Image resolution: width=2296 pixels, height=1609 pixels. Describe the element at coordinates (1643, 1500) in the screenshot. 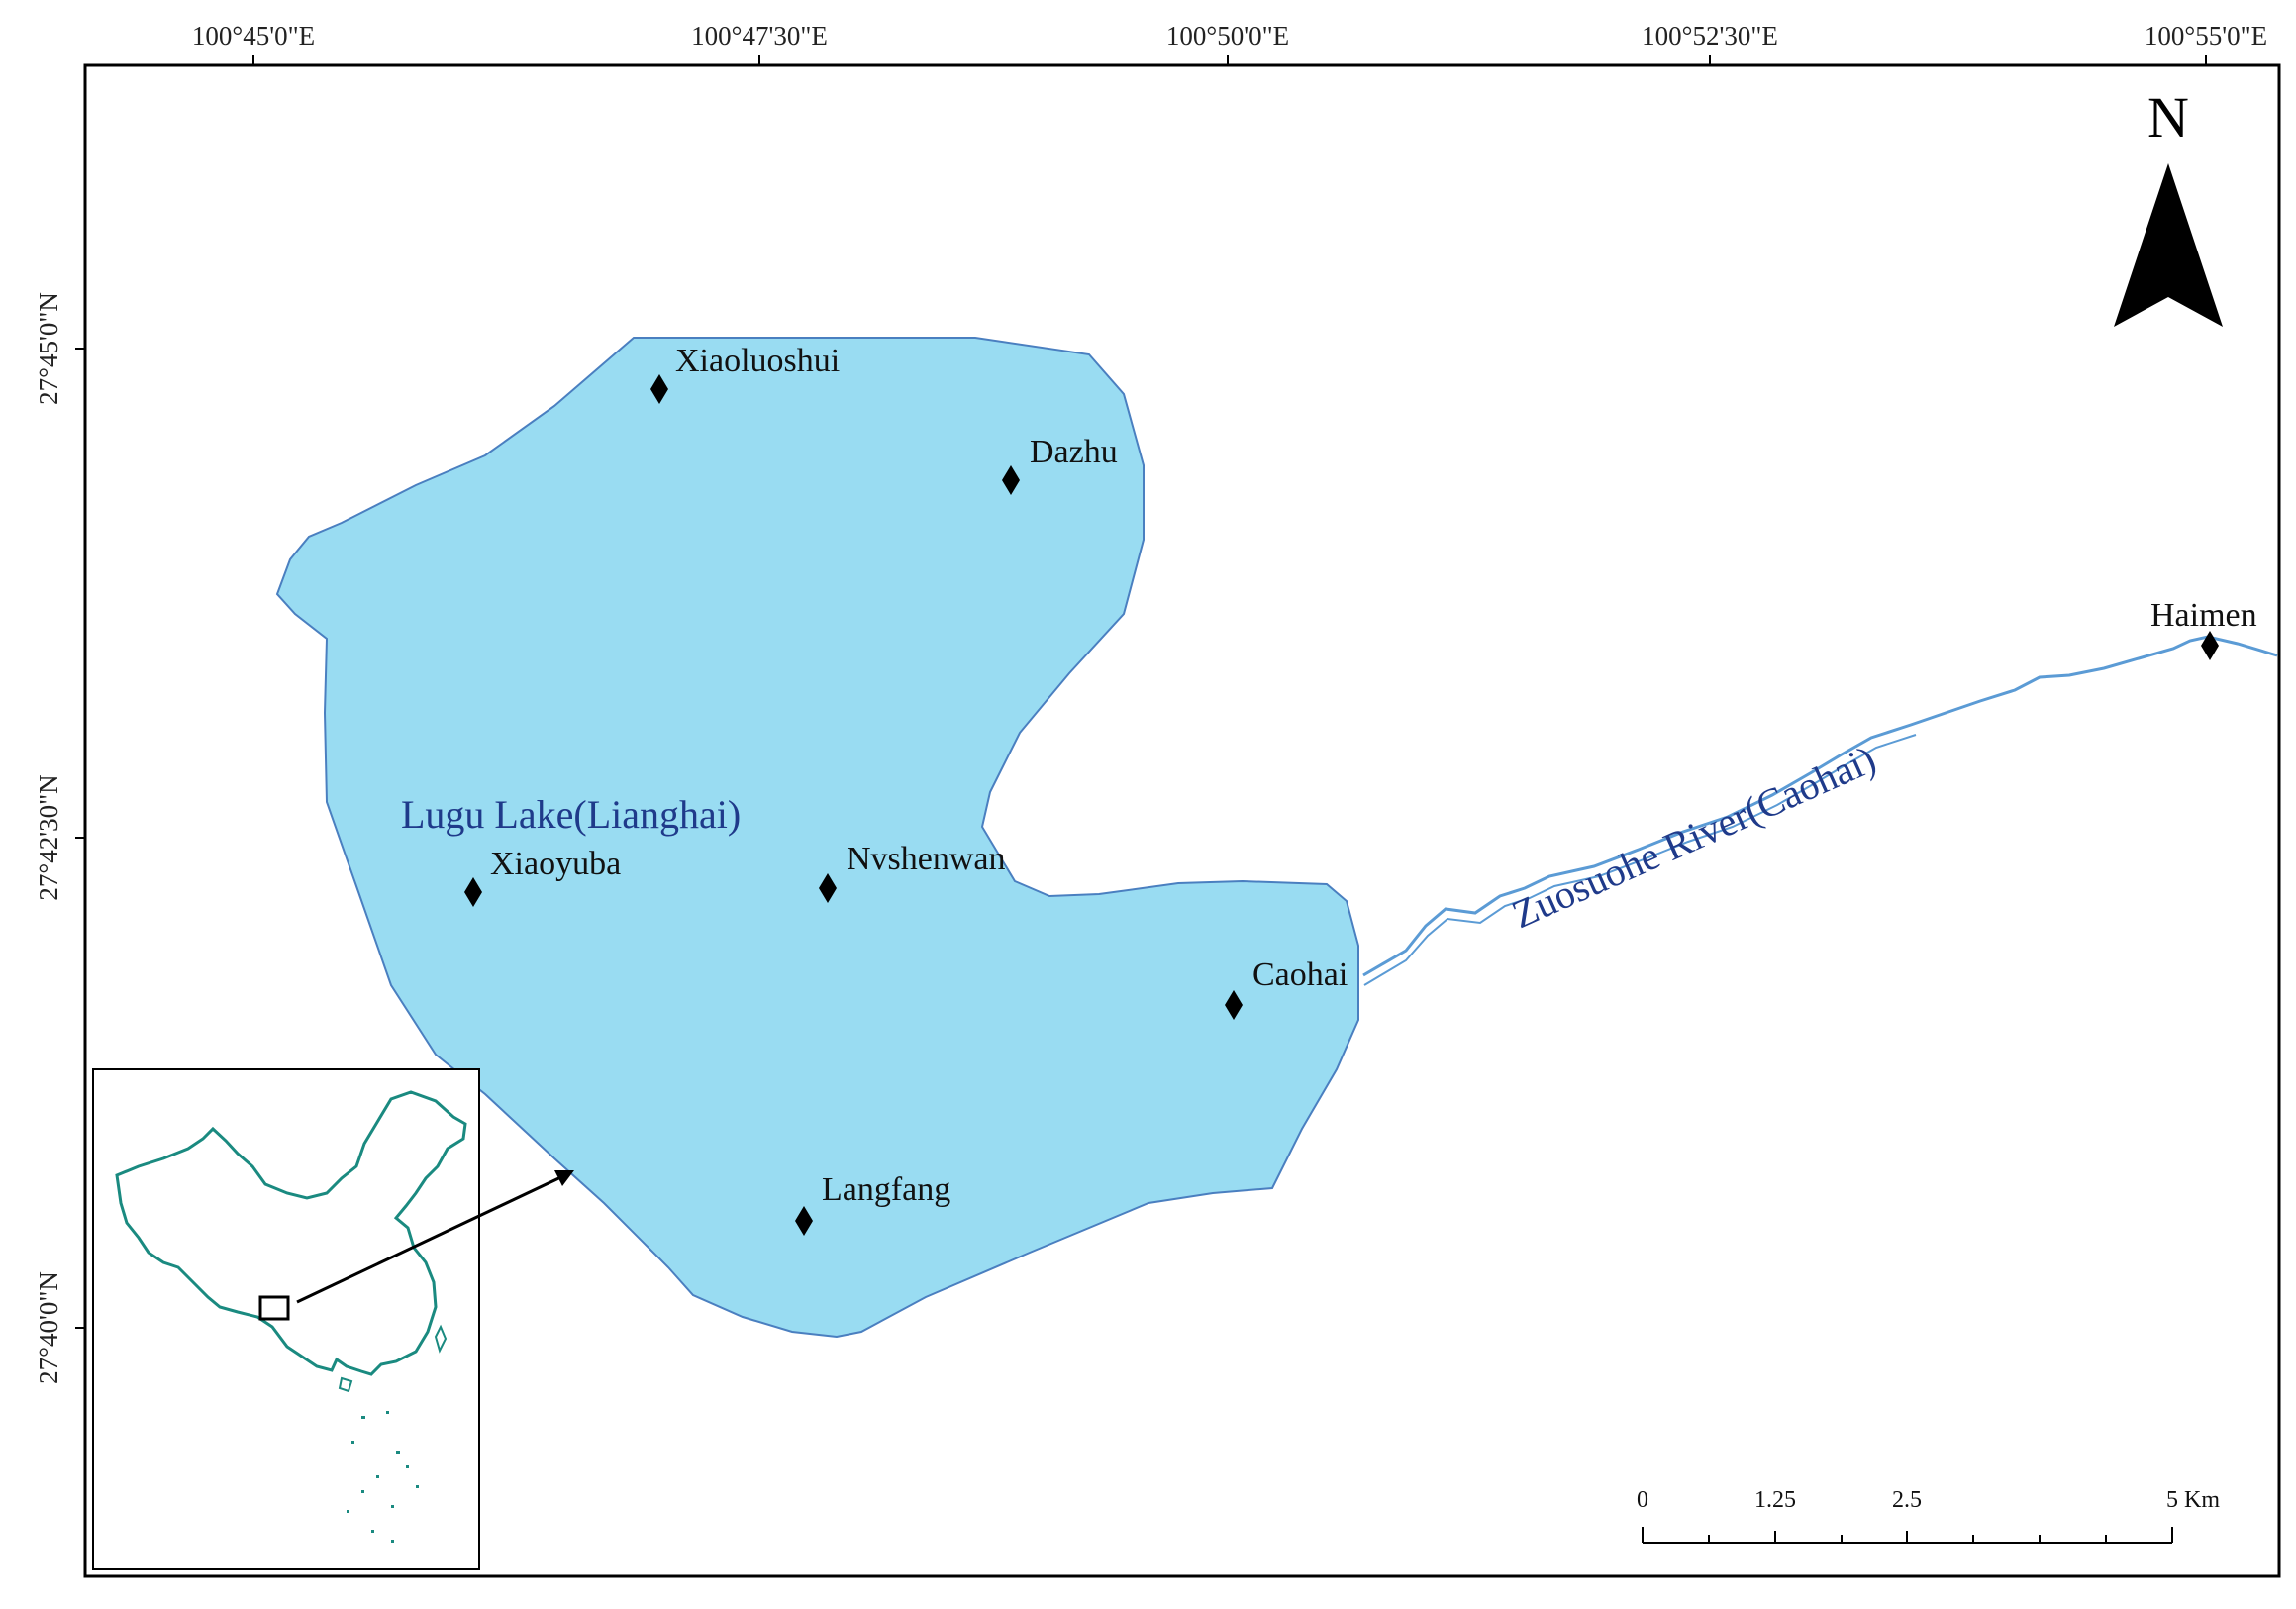

I see `scale-label: 0` at that location.